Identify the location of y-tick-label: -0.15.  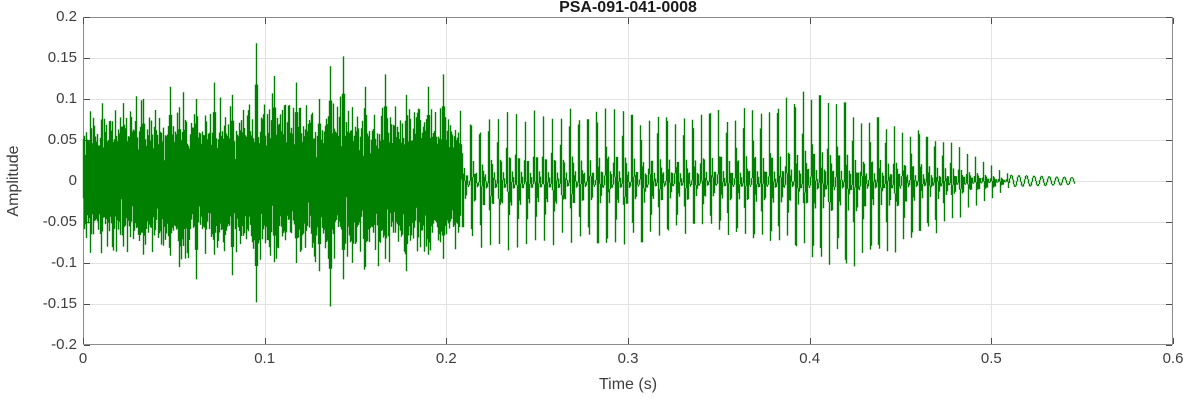
(59, 303).